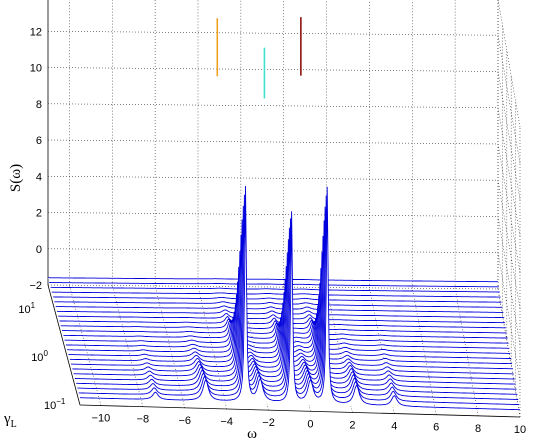 This screenshot has height=445, width=545. What do you see at coordinates (252, 434) in the screenshot?
I see `x-axis-label: ω` at bounding box center [252, 434].